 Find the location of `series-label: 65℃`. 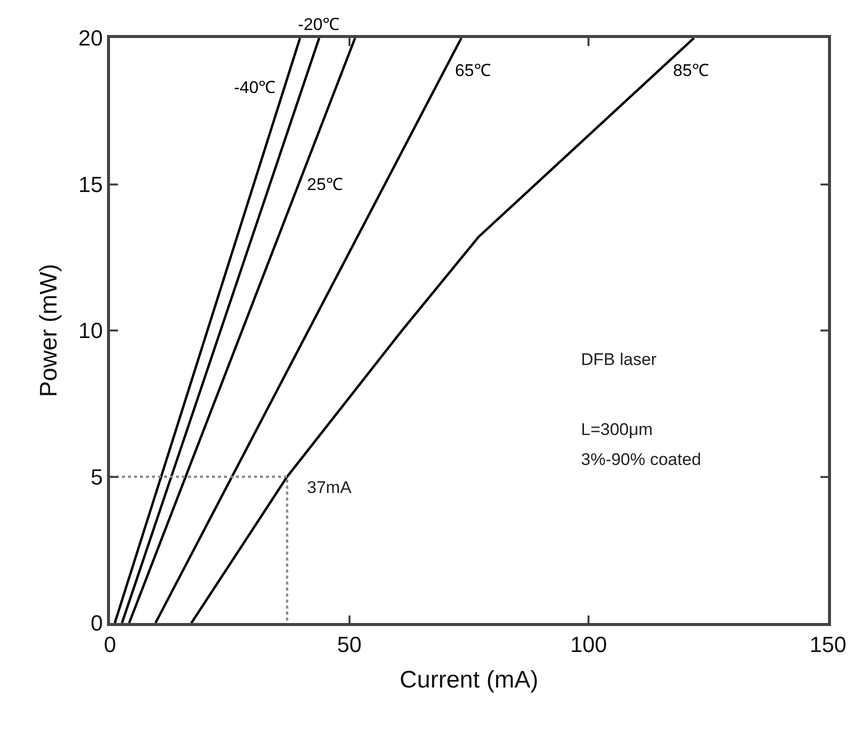

series-label: 65℃ is located at coordinates (473, 70).